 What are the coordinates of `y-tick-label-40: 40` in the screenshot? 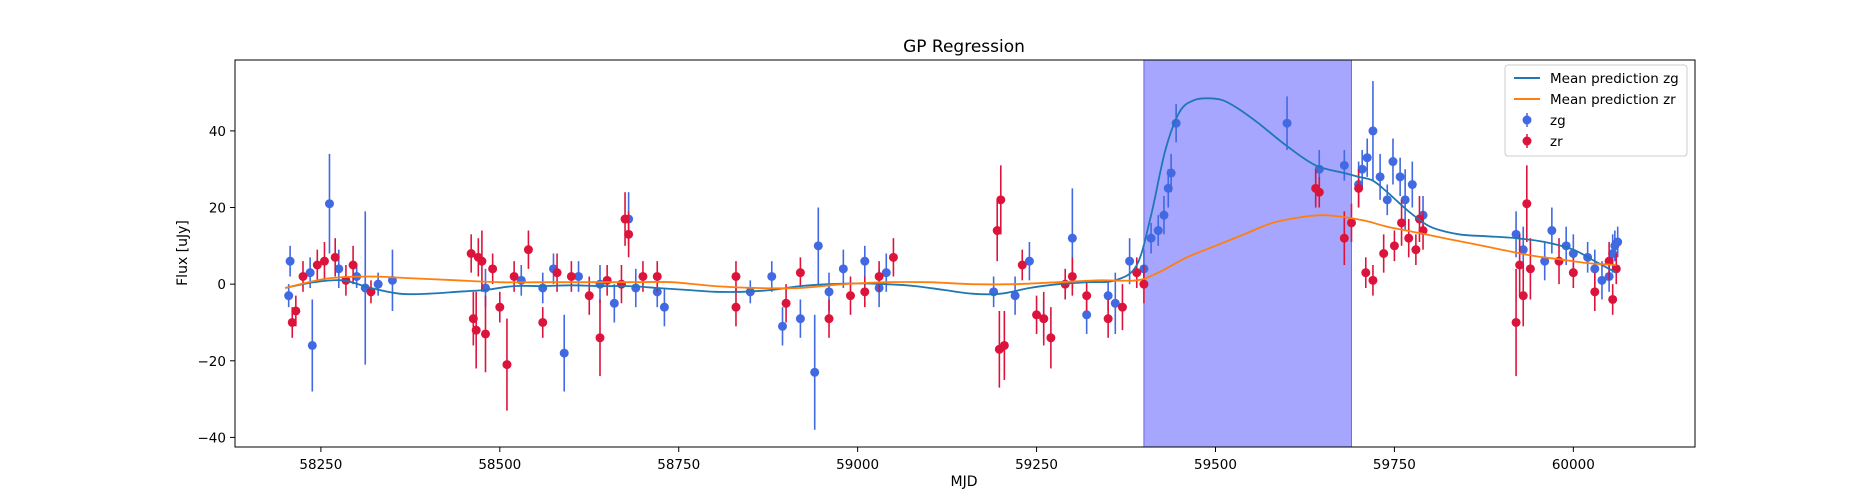 It's located at (217, 132).